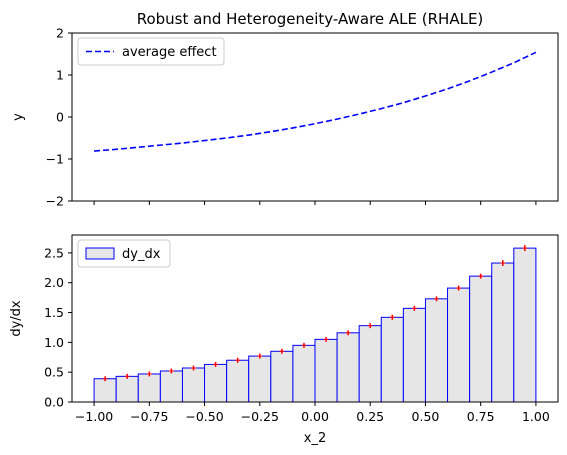  Describe the element at coordinates (60, 75) in the screenshot. I see `top-y-tick-label: 1` at that location.